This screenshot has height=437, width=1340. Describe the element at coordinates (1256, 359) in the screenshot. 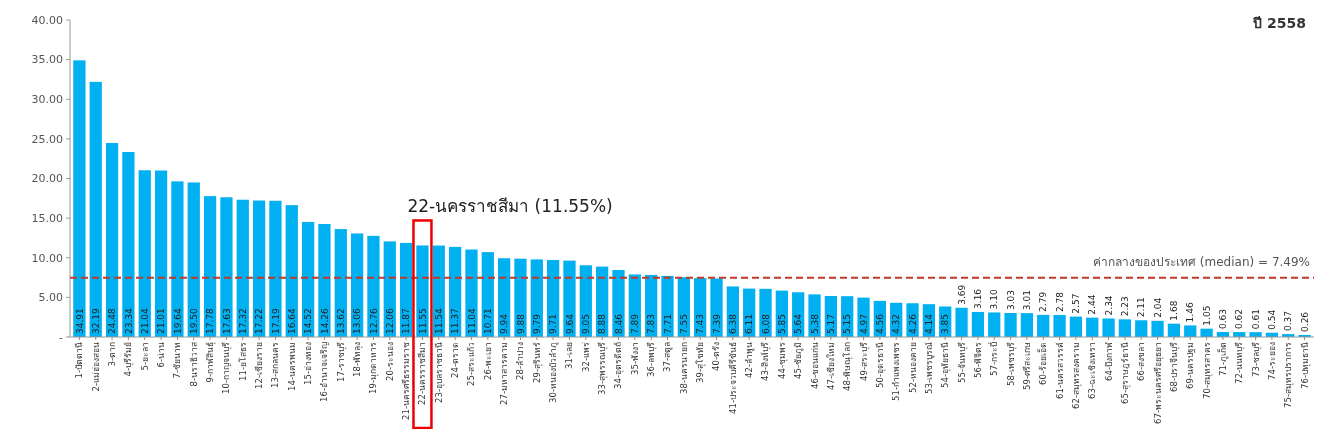

I see `x-tick-label: 73-ชลบุรี` at that location.